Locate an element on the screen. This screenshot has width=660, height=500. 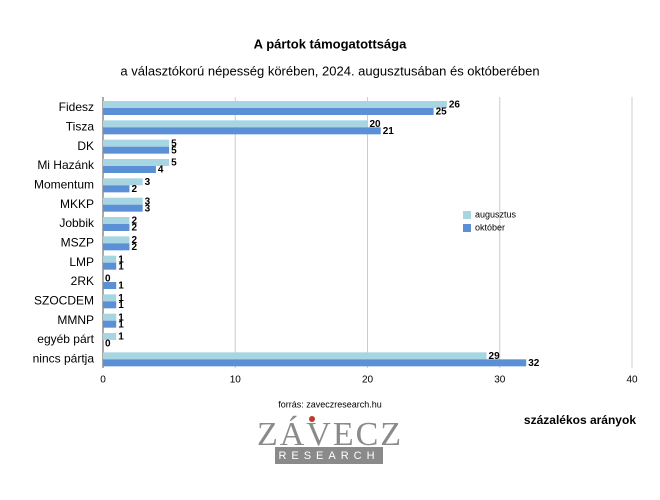
logo-name: ZÁVECZ is located at coordinates (330, 434).